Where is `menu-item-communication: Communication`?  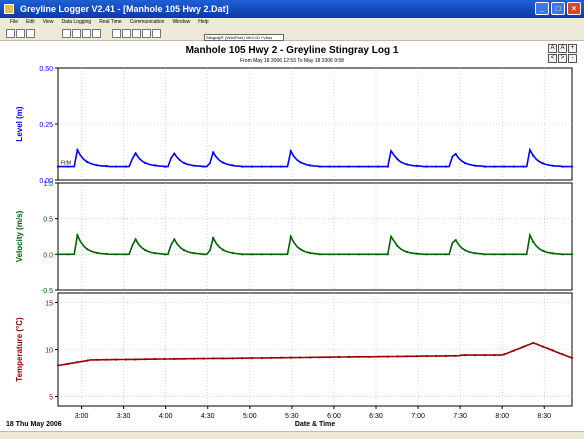
menu-item-communication: Communication is located at coordinates (147, 22).